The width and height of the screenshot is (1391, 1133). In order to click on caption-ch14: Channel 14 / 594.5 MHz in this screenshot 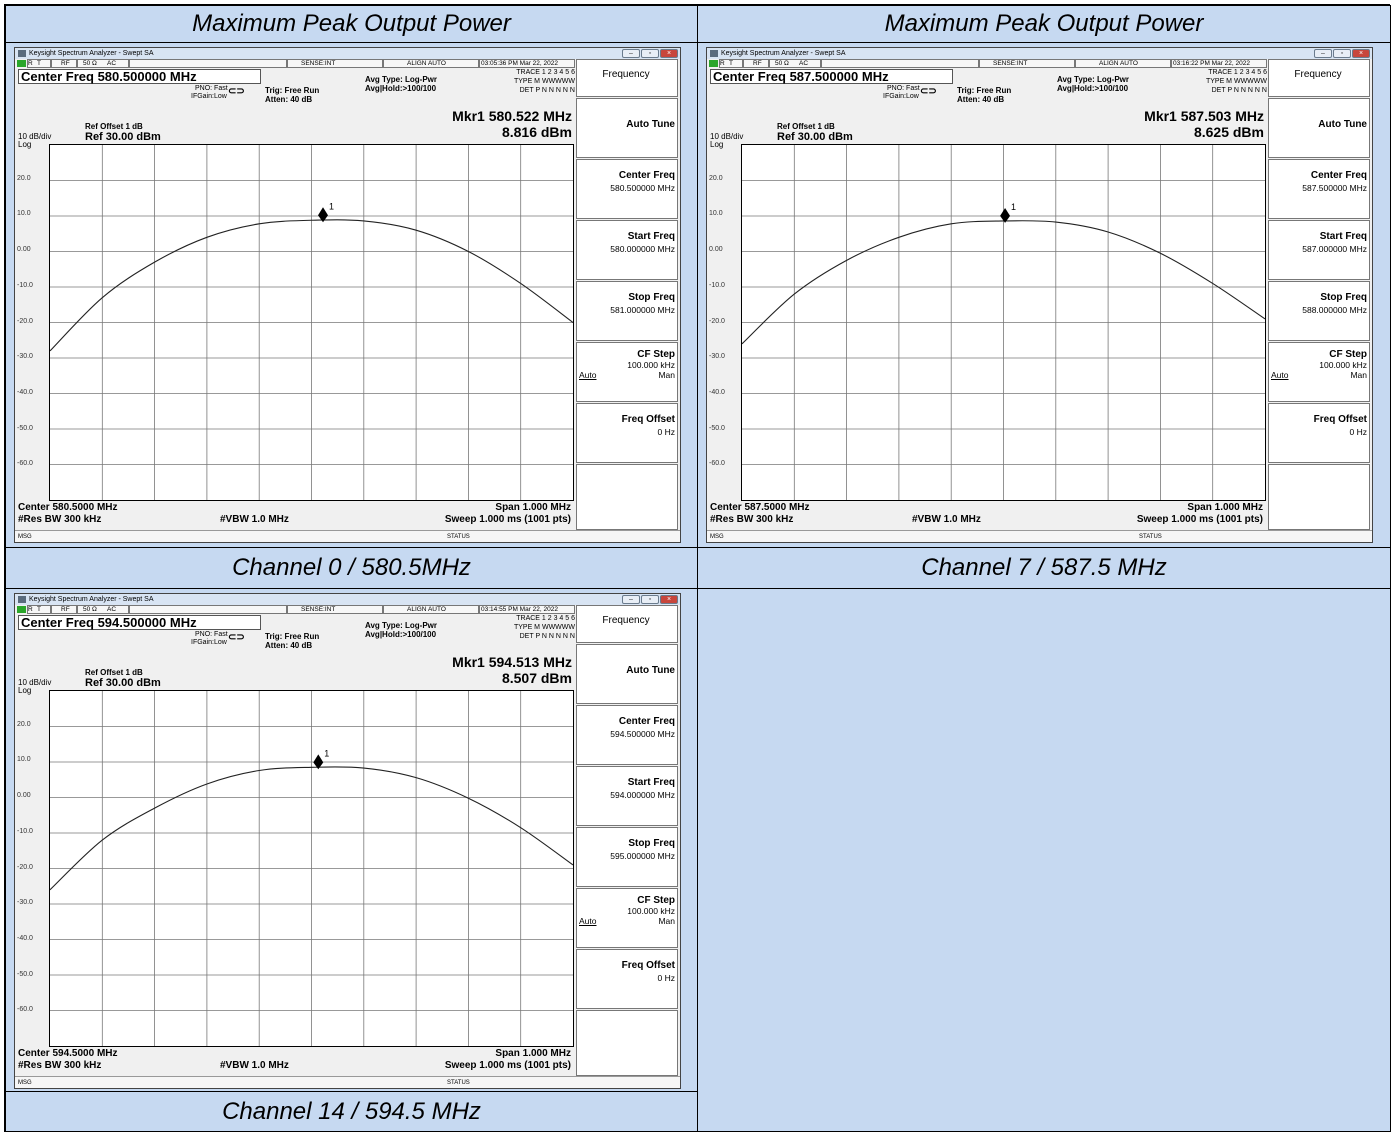, I will do `click(351, 1111)`.